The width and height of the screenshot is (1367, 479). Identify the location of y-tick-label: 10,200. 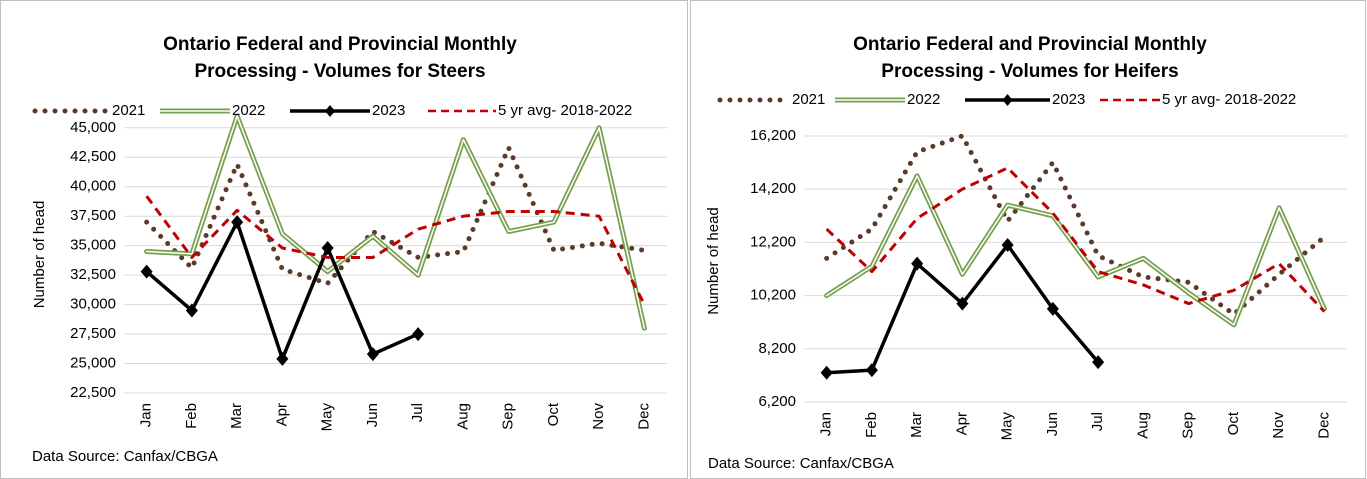
(773, 295).